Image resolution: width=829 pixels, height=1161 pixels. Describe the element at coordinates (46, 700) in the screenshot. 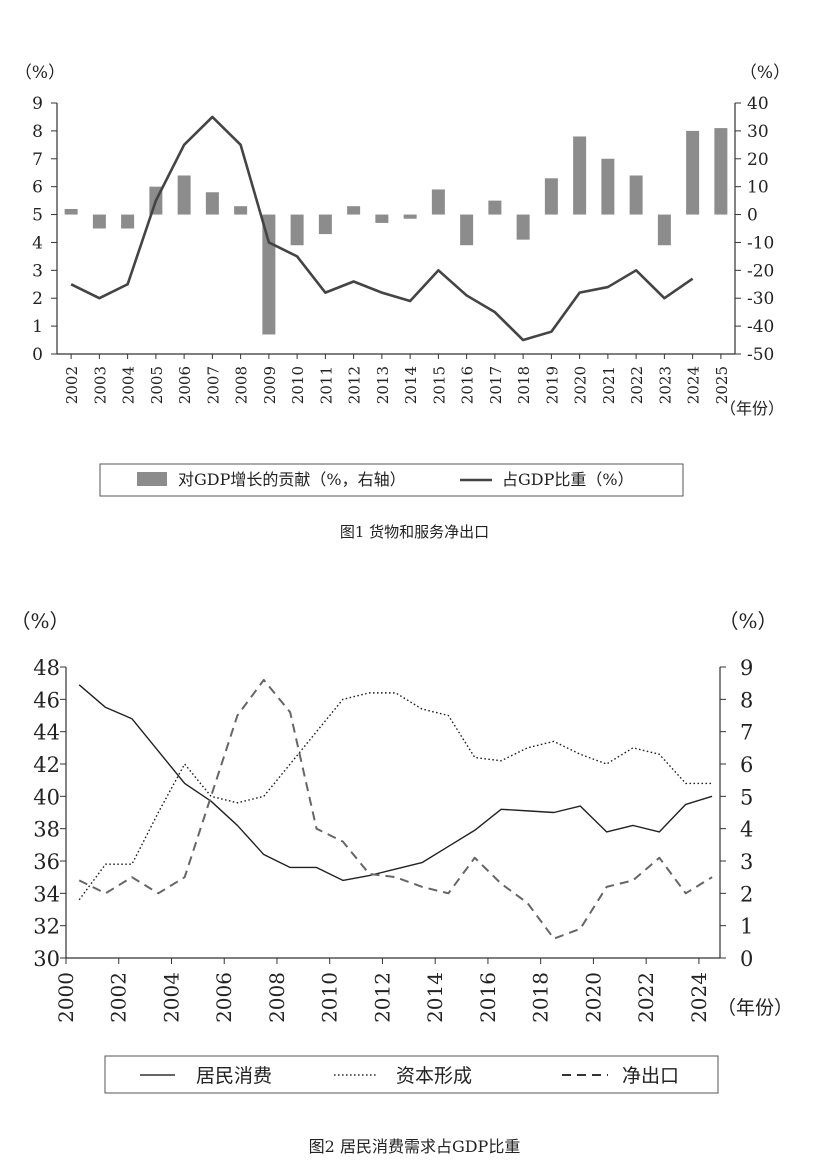

I see `left-tick-label: 46` at that location.